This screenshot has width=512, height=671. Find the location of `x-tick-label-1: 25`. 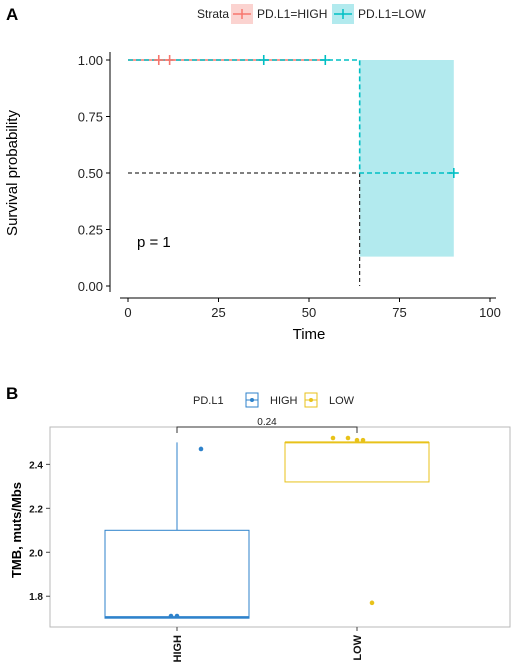

x-tick-label-1: 25 is located at coordinates (218, 312).